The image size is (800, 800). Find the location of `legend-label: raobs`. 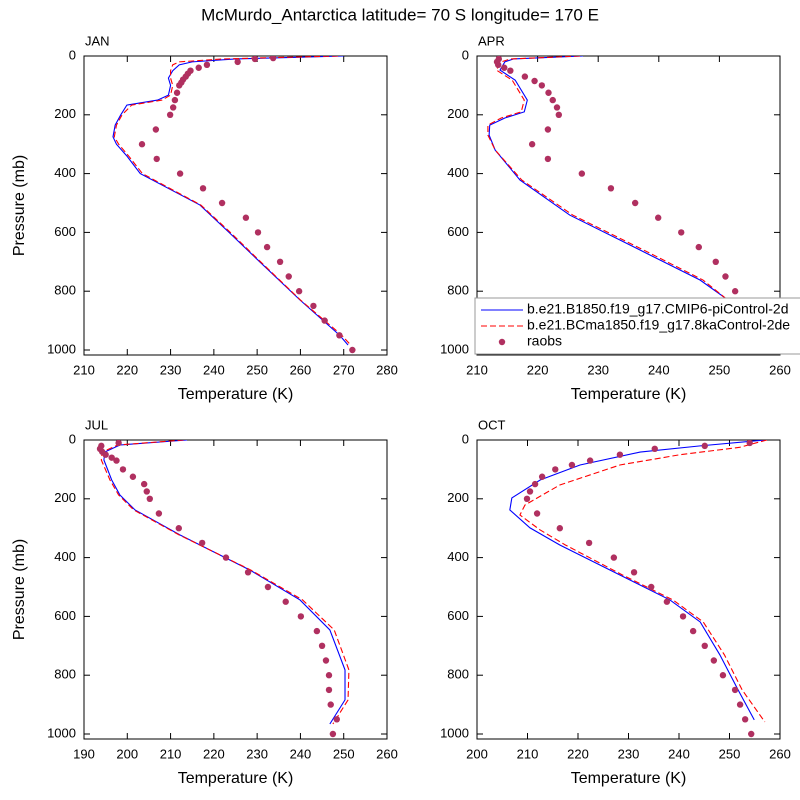

legend-label: raobs is located at coordinates (544, 341).